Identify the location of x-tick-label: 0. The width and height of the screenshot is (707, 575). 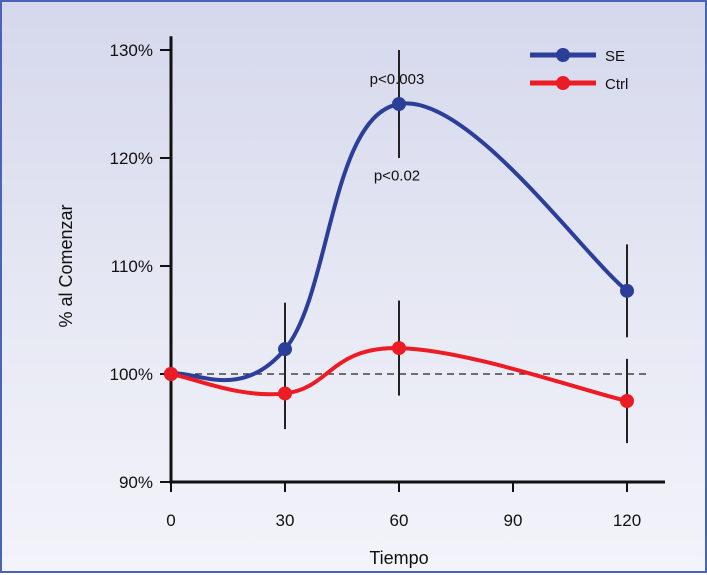
(170, 520).